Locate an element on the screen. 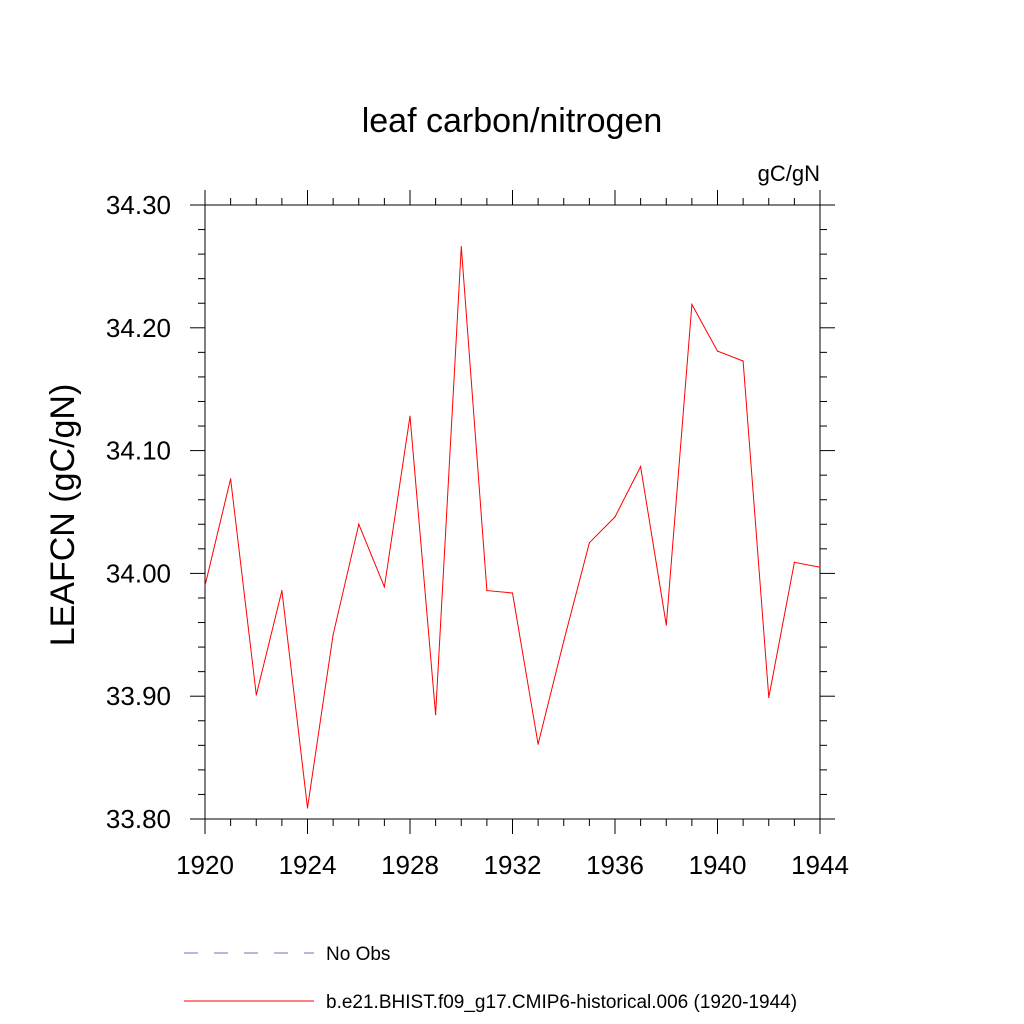 This screenshot has width=1024, height=1024. y-tick-label: 34.20 is located at coordinates (138, 328).